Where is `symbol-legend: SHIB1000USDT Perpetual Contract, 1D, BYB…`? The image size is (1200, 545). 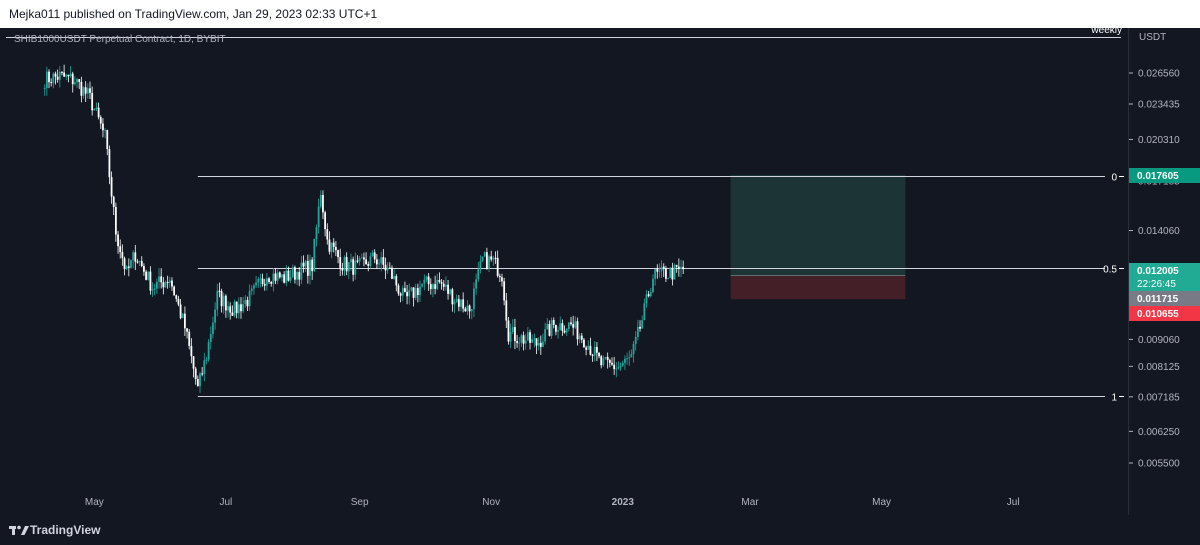
symbol-legend: SHIB1000USDT Perpetual Contract, 1D, BYB… is located at coordinates (120, 39).